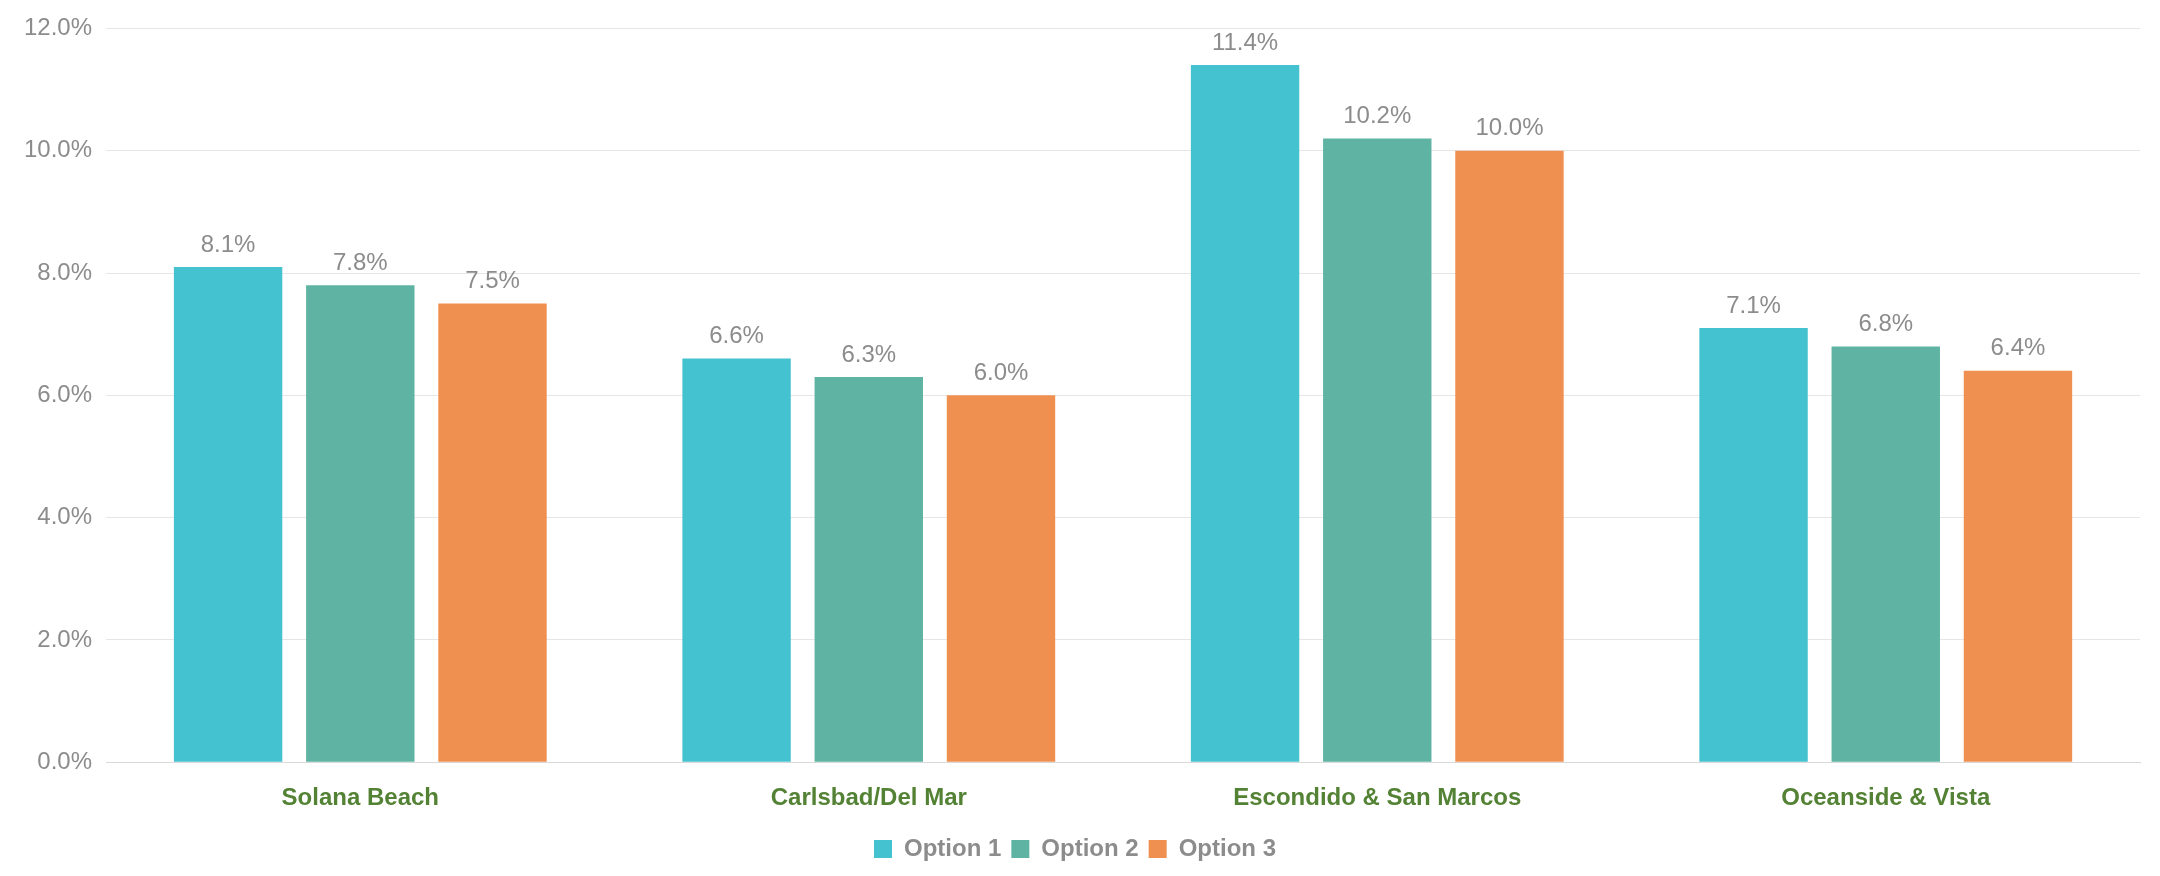 The image size is (2160, 876). What do you see at coordinates (1227, 847) in the screenshot?
I see `legend-label: Option 3` at bounding box center [1227, 847].